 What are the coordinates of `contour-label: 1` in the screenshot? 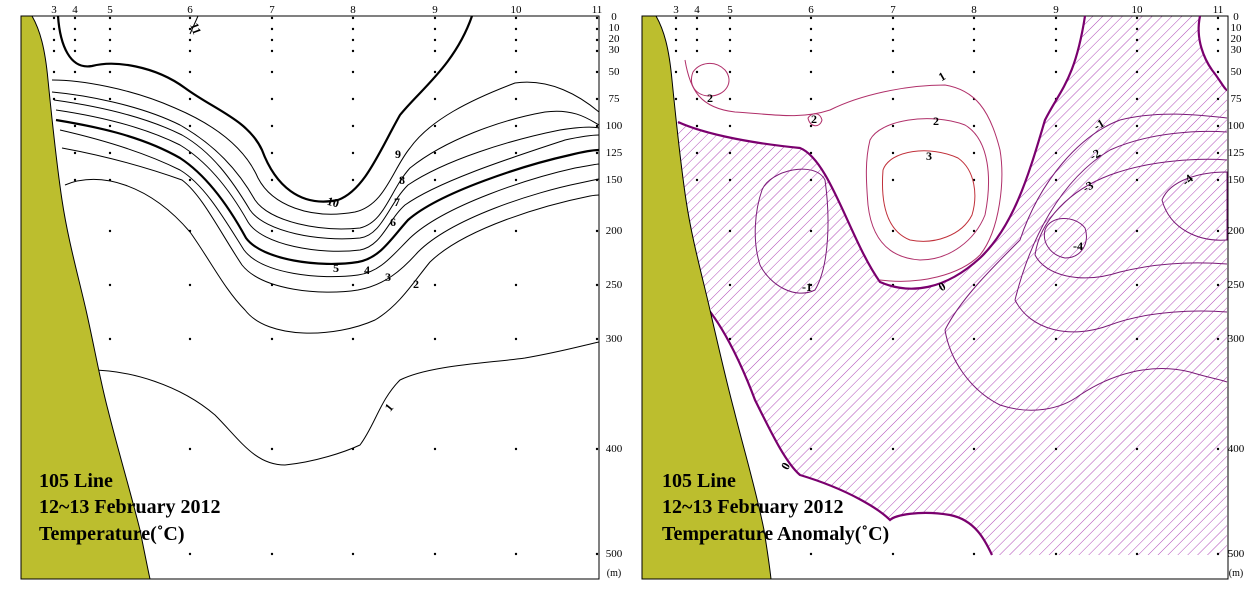 It's located at (389, 408).